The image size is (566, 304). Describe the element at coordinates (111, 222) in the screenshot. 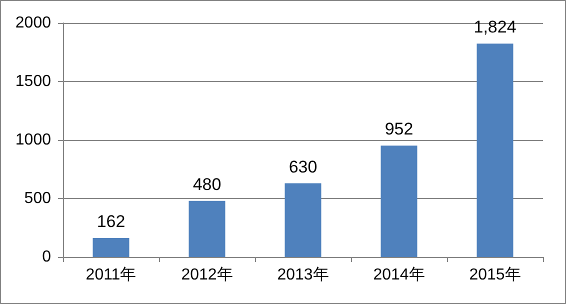

I see `data-label: 162` at that location.